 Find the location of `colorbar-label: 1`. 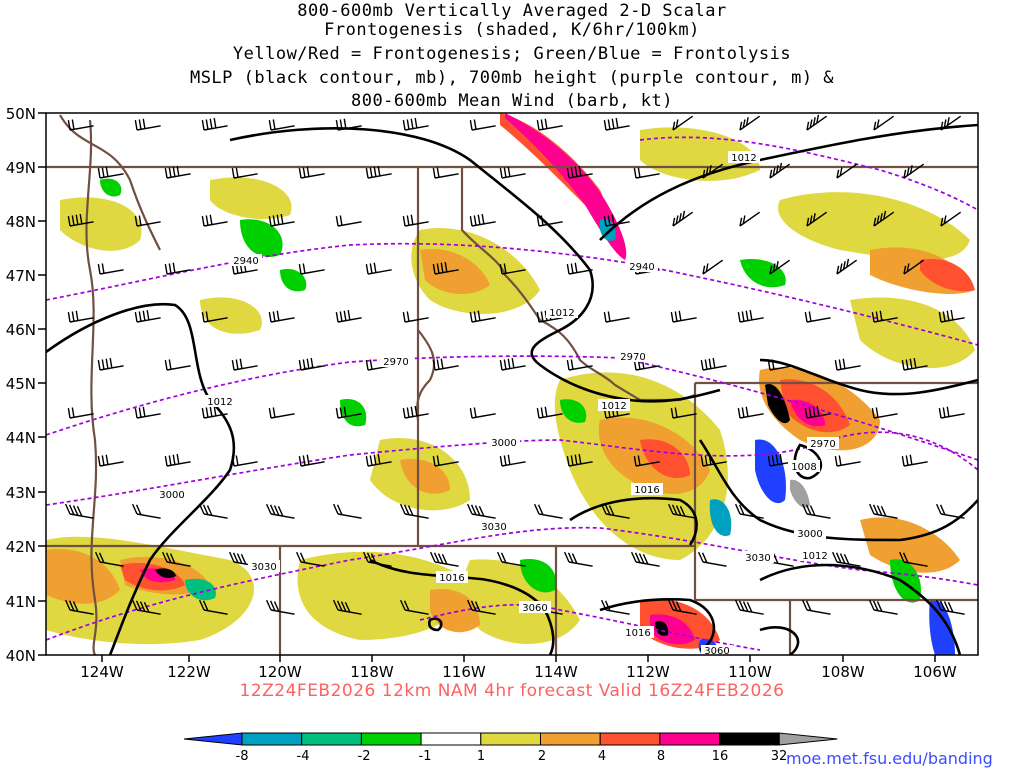

colorbar-label: 1 is located at coordinates (481, 756).